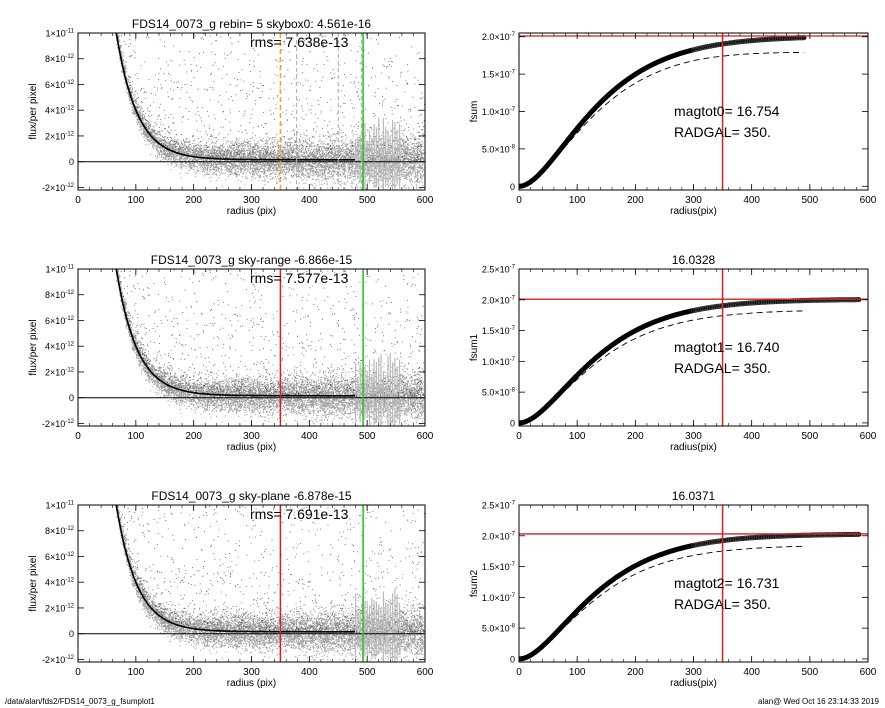  I want to click on y-tick-mantissa: 8×10, so click(55, 59).